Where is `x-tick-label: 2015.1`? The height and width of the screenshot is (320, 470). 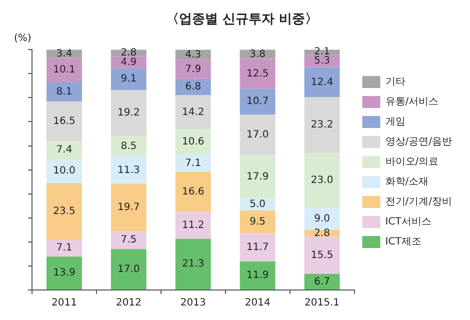 x-tick-label: 2015.1 is located at coordinates (322, 303).